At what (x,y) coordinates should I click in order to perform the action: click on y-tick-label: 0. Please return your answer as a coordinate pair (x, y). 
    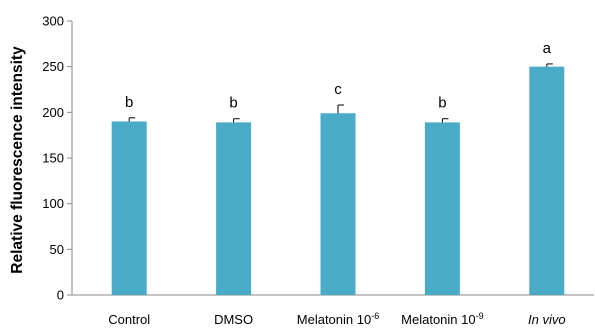
    Looking at the image, I should click on (60, 295).